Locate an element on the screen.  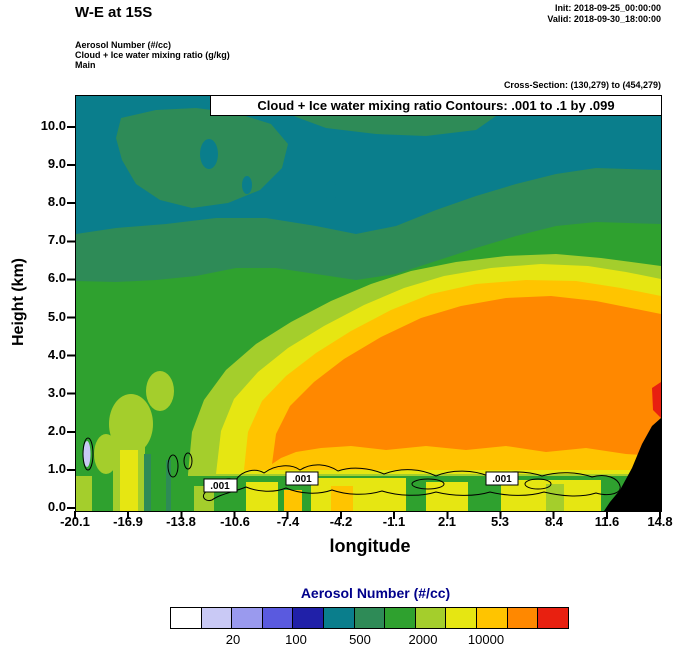
legend-tick-label: 100 is located at coordinates (296, 639).